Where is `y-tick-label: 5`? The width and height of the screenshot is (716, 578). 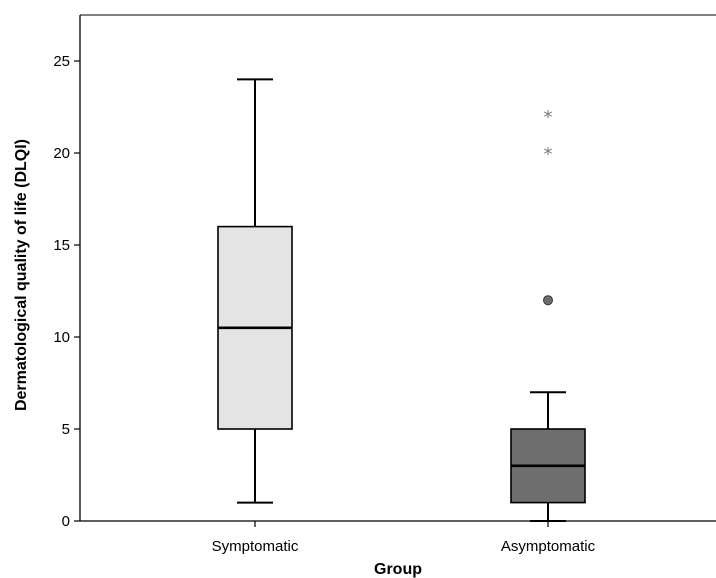
y-tick-label: 5 is located at coordinates (66, 429).